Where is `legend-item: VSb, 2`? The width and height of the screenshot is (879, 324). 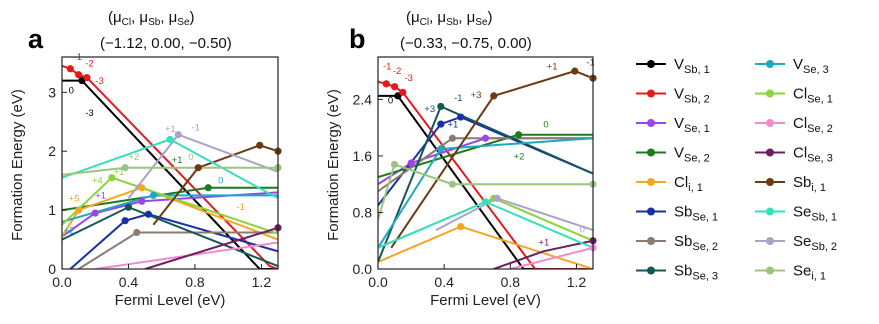 legend-item: VSb, 2 is located at coordinates (673, 96).